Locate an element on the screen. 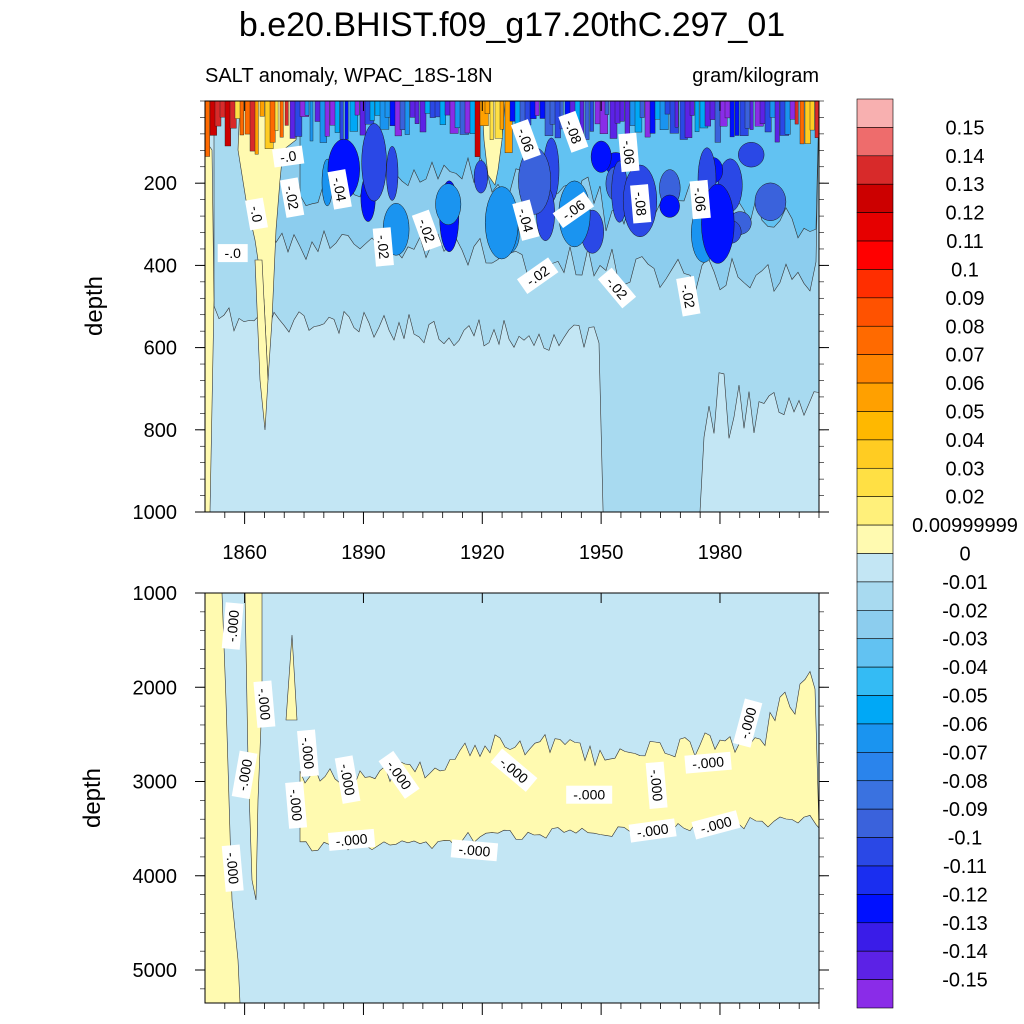 The height and width of the screenshot is (1024, 1024). contour-label-text: -.08 is located at coordinates (641, 204).